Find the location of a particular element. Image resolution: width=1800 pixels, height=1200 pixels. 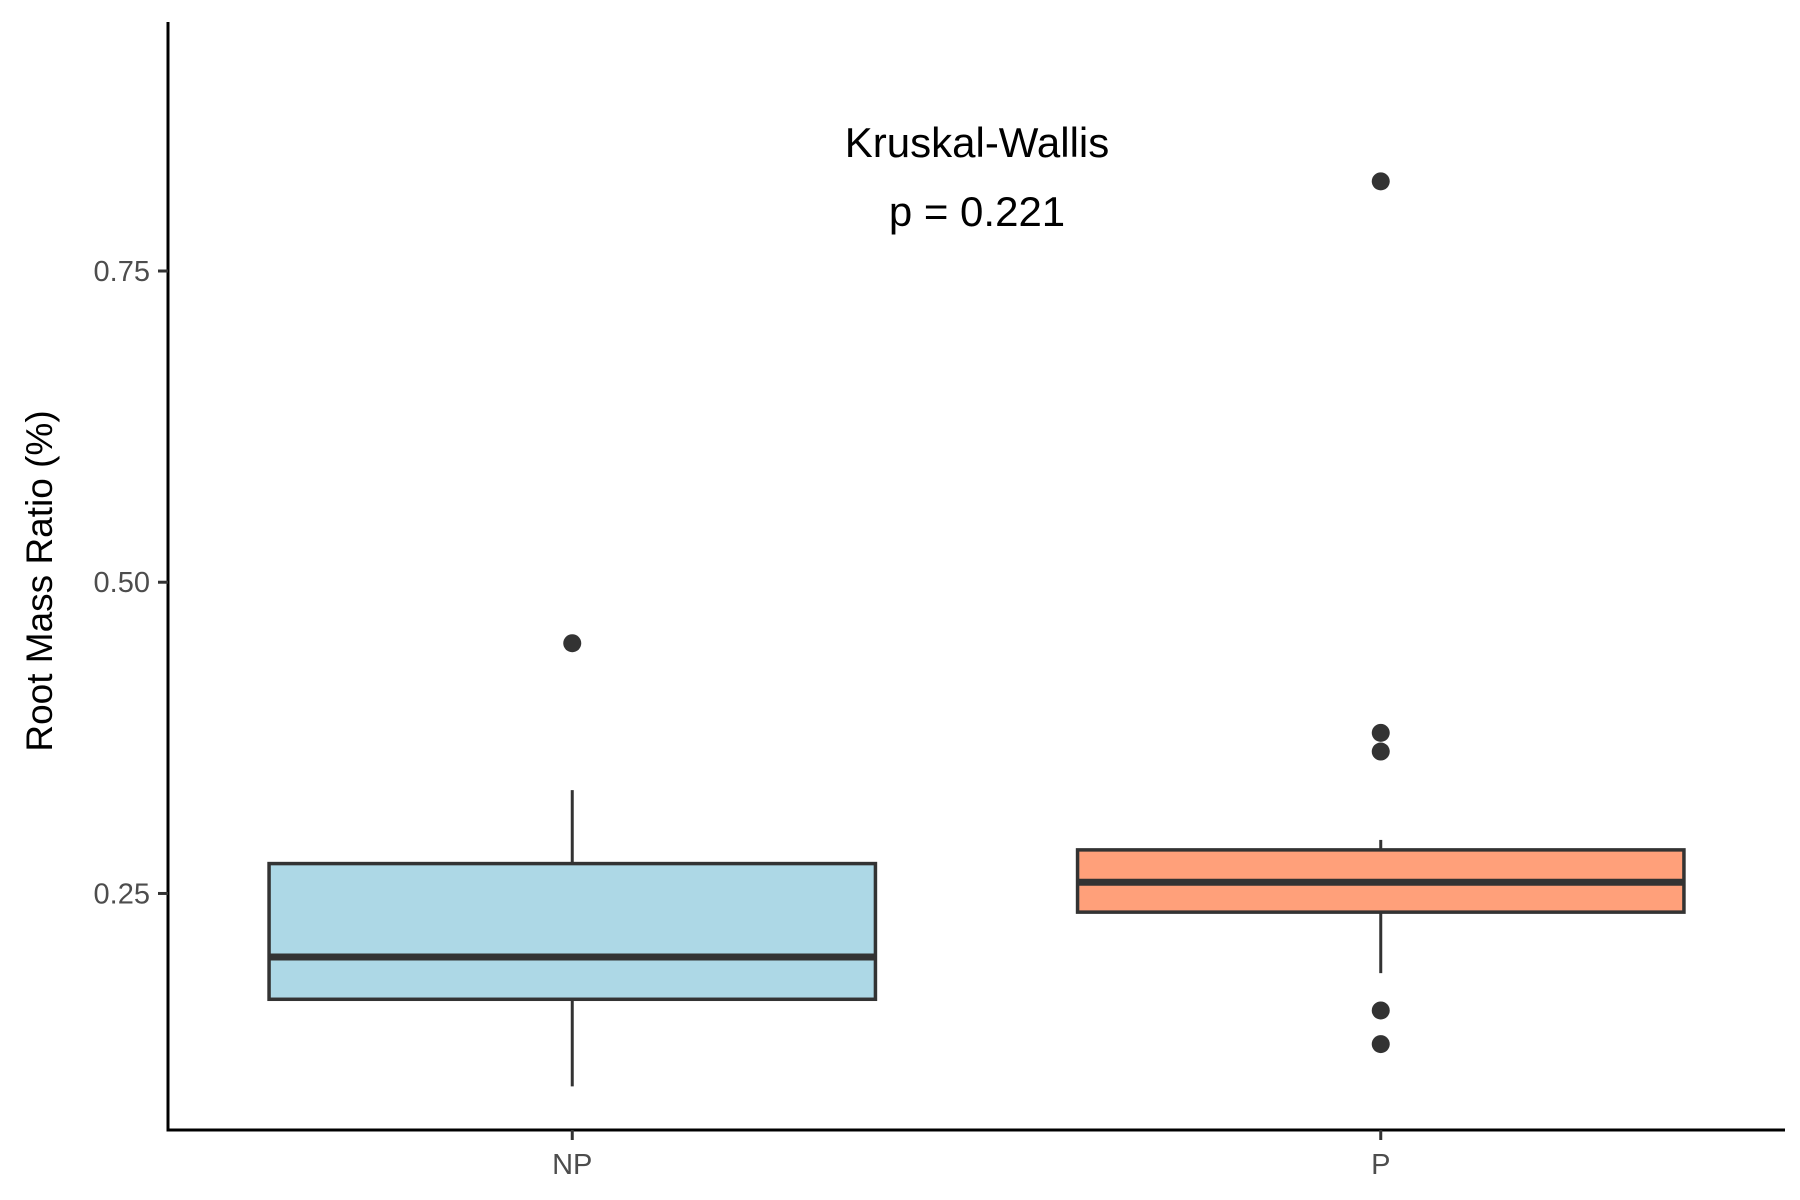

y-axis-title: Root Mass Ratio (%) is located at coordinates (39, 580).